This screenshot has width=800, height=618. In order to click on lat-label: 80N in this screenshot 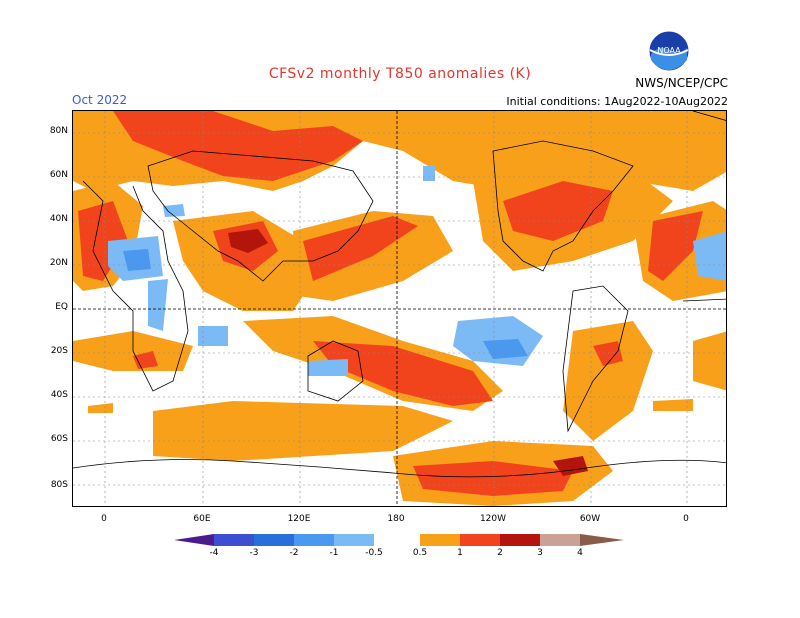, I will do `click(58, 131)`.